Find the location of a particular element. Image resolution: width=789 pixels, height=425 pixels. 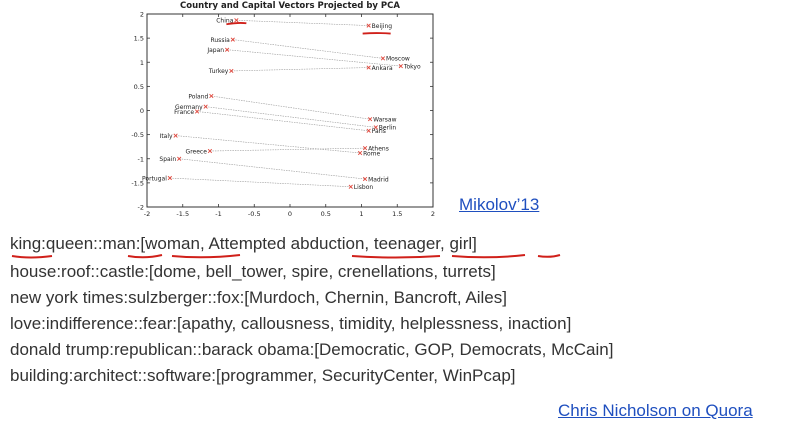

underline-king is located at coordinates (32, 257).